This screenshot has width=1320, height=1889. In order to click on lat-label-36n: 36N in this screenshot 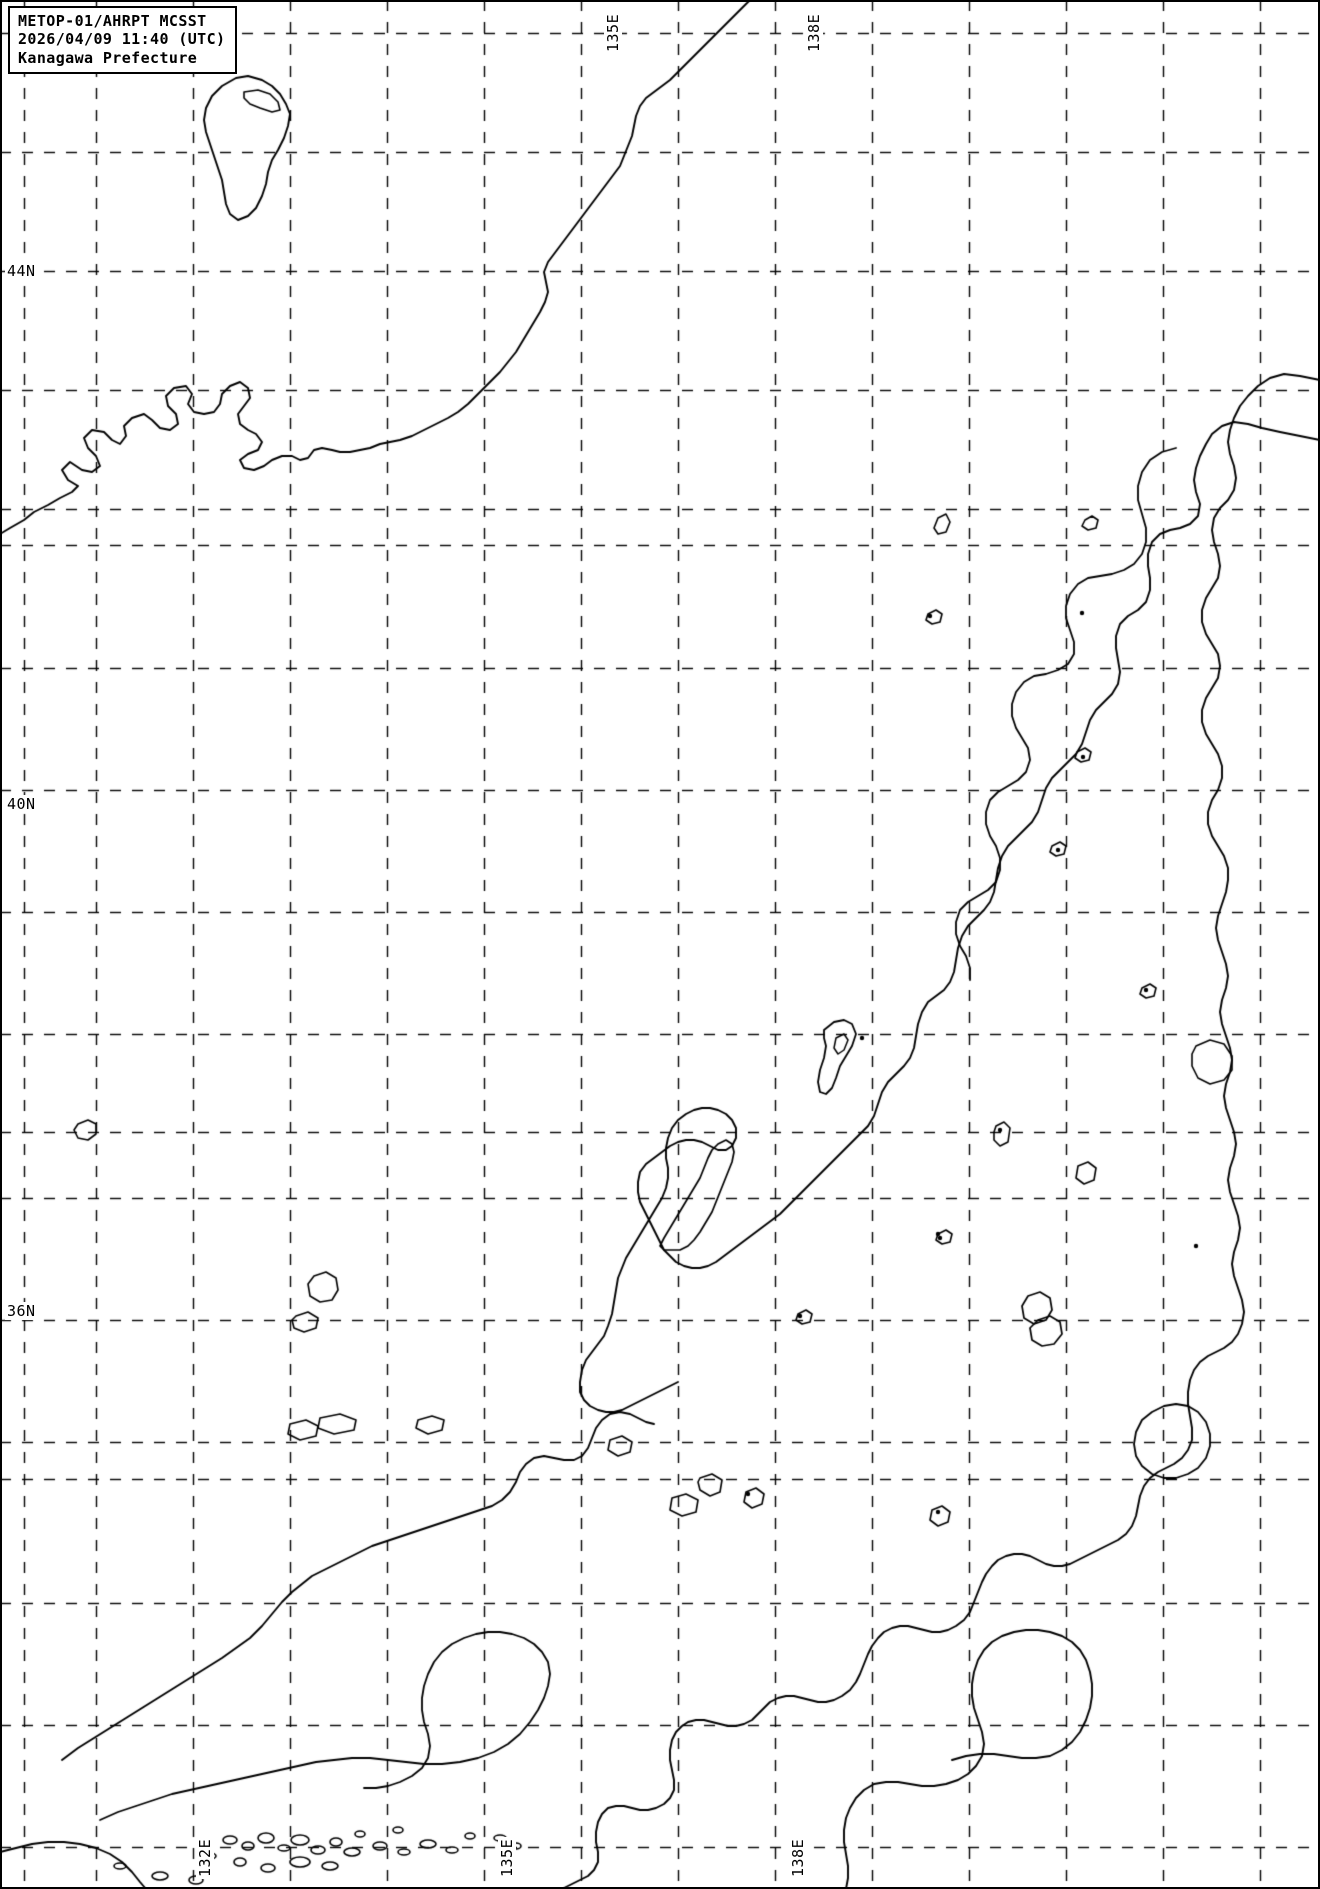, I will do `click(21, 1311)`.